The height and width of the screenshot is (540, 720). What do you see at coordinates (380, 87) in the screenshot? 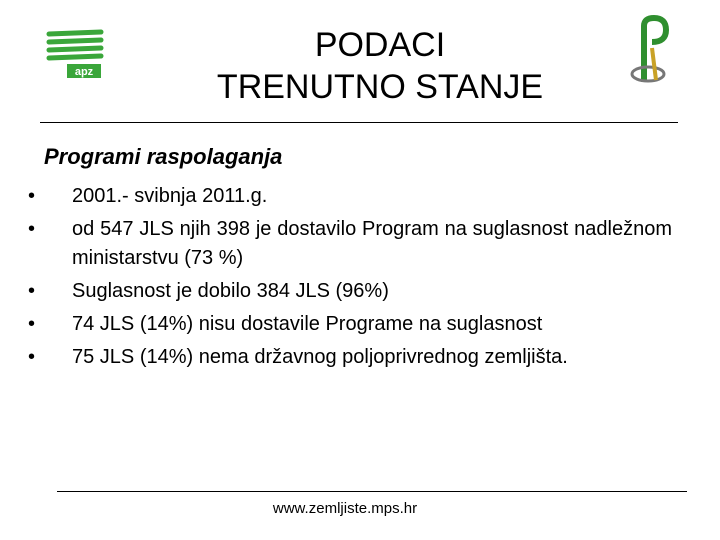
I see `title-line: TRENUTNO STANJE` at bounding box center [380, 87].